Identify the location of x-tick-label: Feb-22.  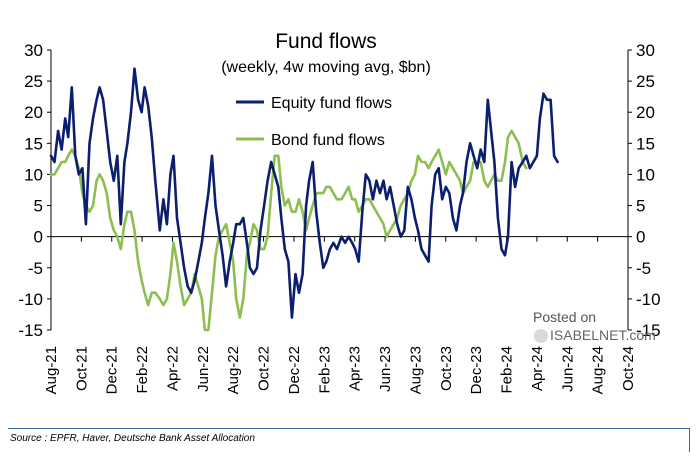
(142, 370).